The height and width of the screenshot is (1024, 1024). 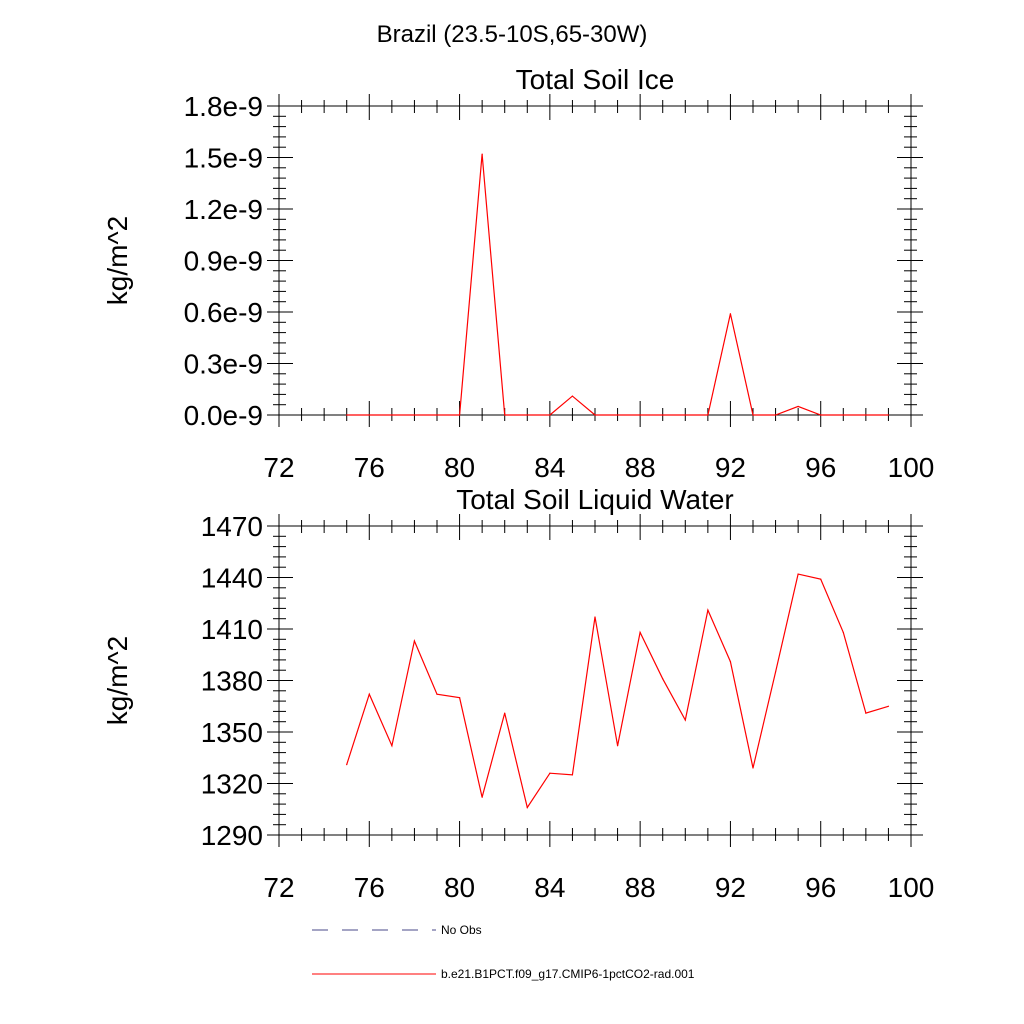 I want to click on y-tick-label: 1.8e-9, so click(x=223, y=106).